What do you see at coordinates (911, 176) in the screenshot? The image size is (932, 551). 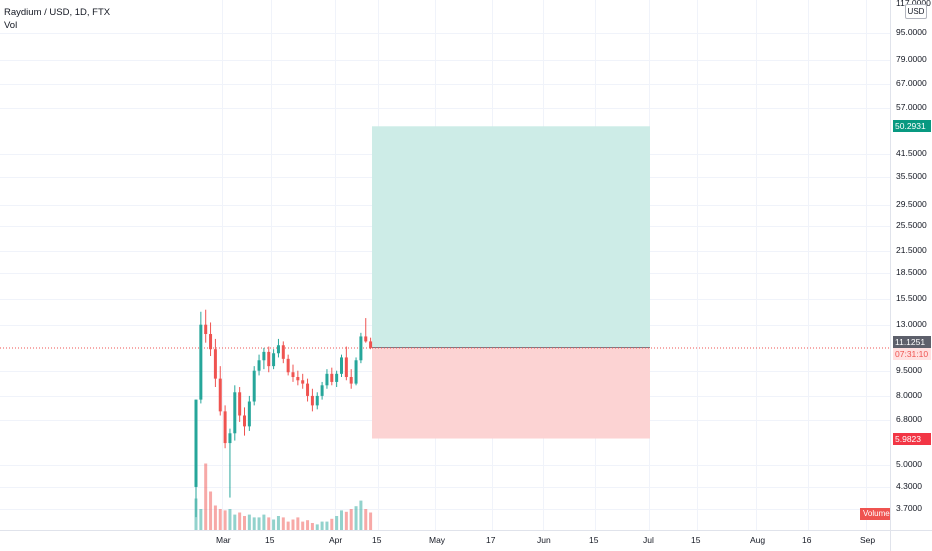 I see `price-tick: 35.5000` at bounding box center [911, 176].